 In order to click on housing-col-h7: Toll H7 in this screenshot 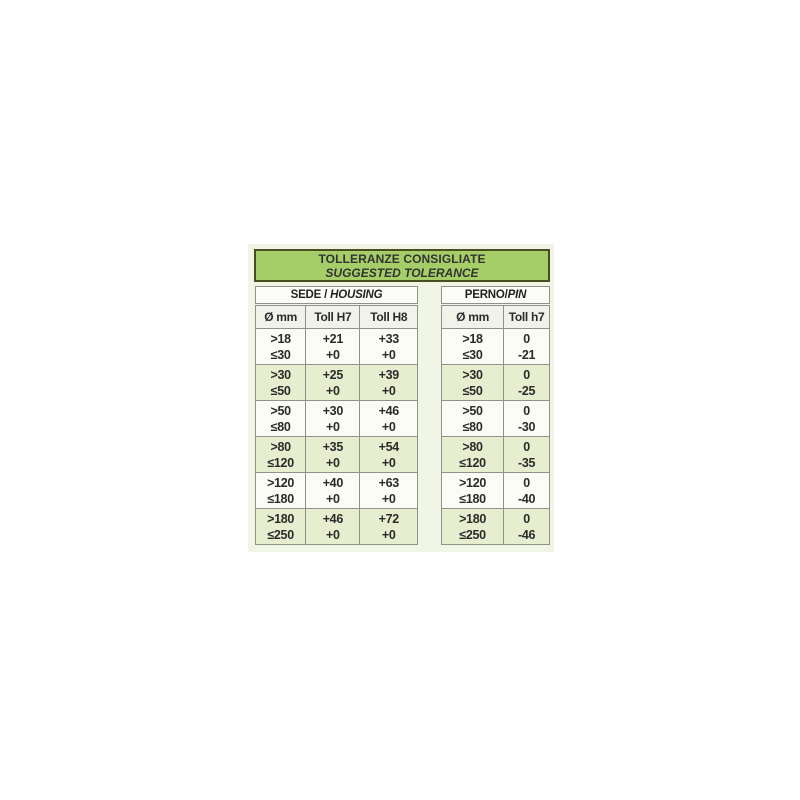, I will do `click(333, 317)`.